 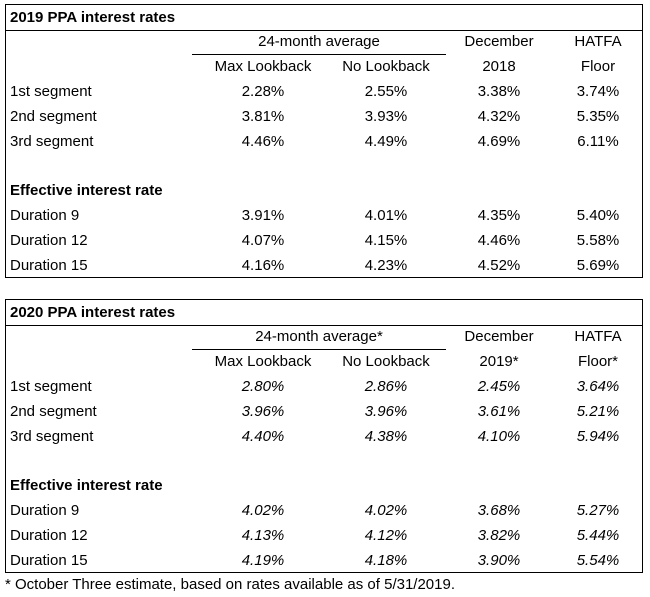 What do you see at coordinates (597, 361) in the screenshot?
I see `header-floor: Floor*` at bounding box center [597, 361].